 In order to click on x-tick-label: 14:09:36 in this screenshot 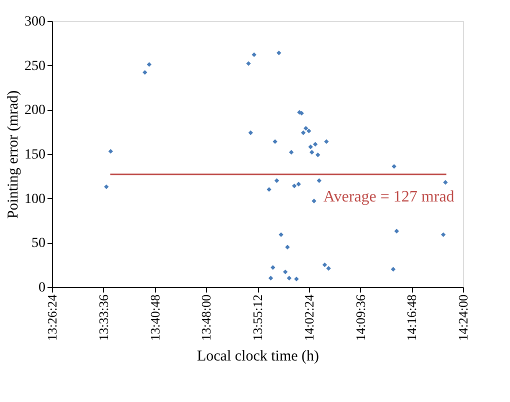, I will do `click(360, 317)`.